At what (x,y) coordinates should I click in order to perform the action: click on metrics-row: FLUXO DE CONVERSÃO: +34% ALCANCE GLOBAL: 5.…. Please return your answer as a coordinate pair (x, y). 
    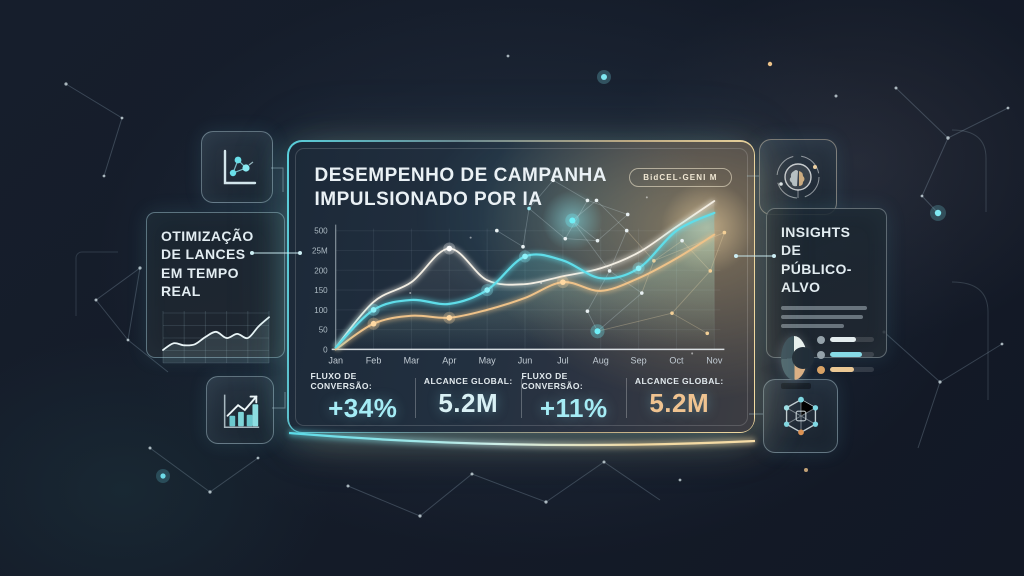
    Looking at the image, I should click on (521, 397).